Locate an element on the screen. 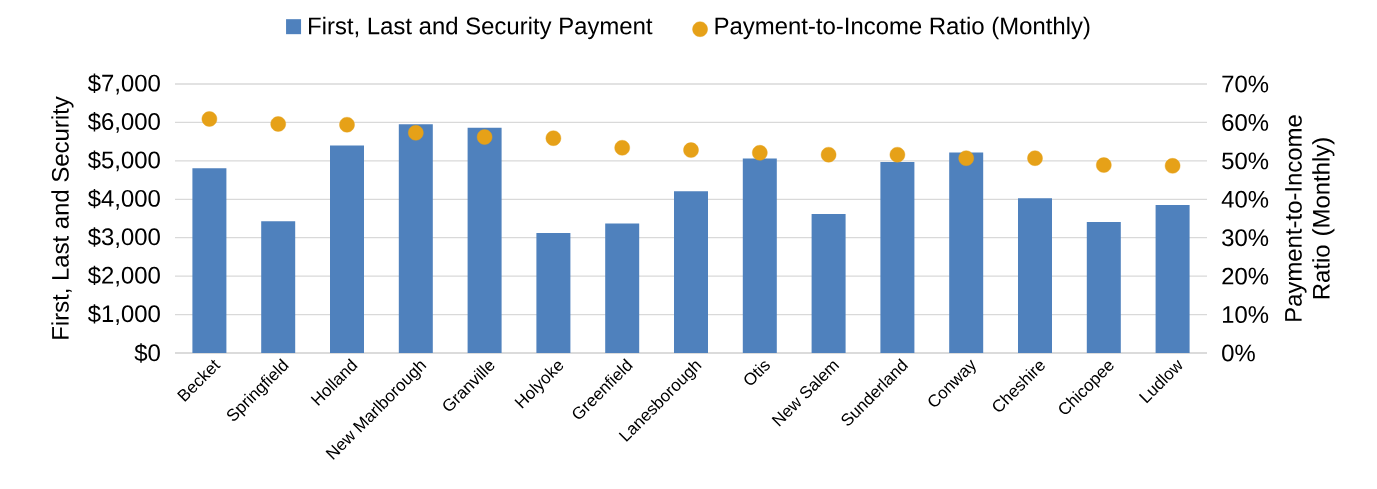 Image resolution: width=1377 pixels, height=489 pixels. y-axis-title: First, Last and Security is located at coordinates (62, 217).